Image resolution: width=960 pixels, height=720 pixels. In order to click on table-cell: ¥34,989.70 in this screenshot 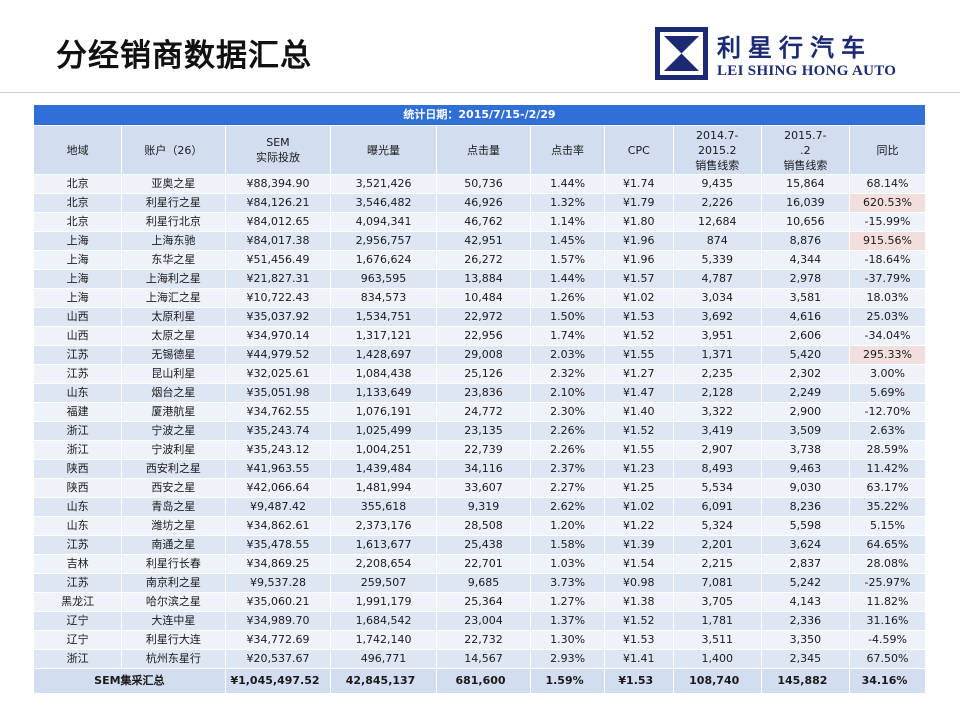, I will do `click(278, 621)`.